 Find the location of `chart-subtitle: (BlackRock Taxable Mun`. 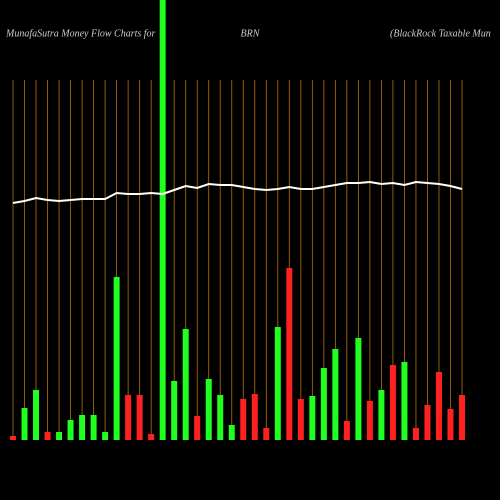

chart-subtitle: (BlackRock Taxable Mun is located at coordinates (440, 33).